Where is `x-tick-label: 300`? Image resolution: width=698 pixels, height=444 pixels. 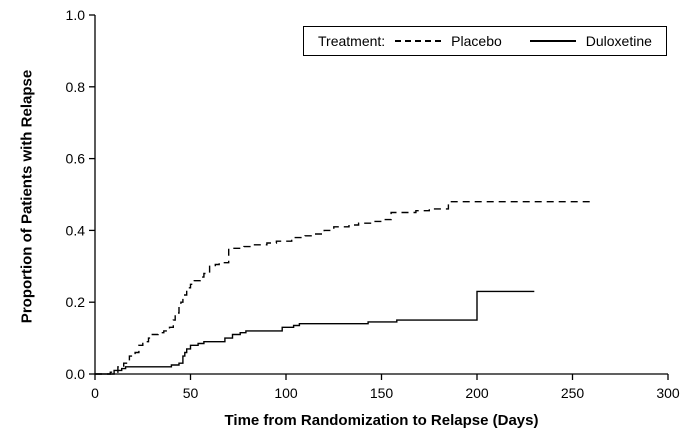
x-tick-label: 300 is located at coordinates (668, 393).